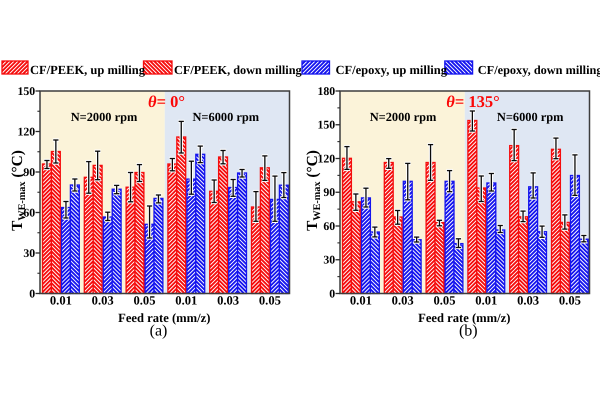  Describe the element at coordinates (326, 91) in the screenshot. I see `svg-text: 180` at that location.